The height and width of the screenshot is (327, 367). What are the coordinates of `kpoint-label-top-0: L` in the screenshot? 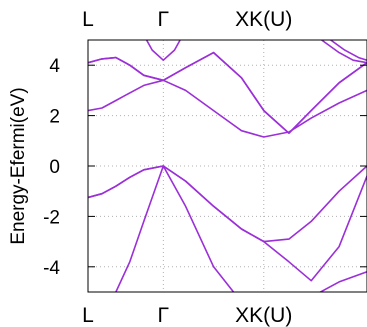 It's located at (88, 19).